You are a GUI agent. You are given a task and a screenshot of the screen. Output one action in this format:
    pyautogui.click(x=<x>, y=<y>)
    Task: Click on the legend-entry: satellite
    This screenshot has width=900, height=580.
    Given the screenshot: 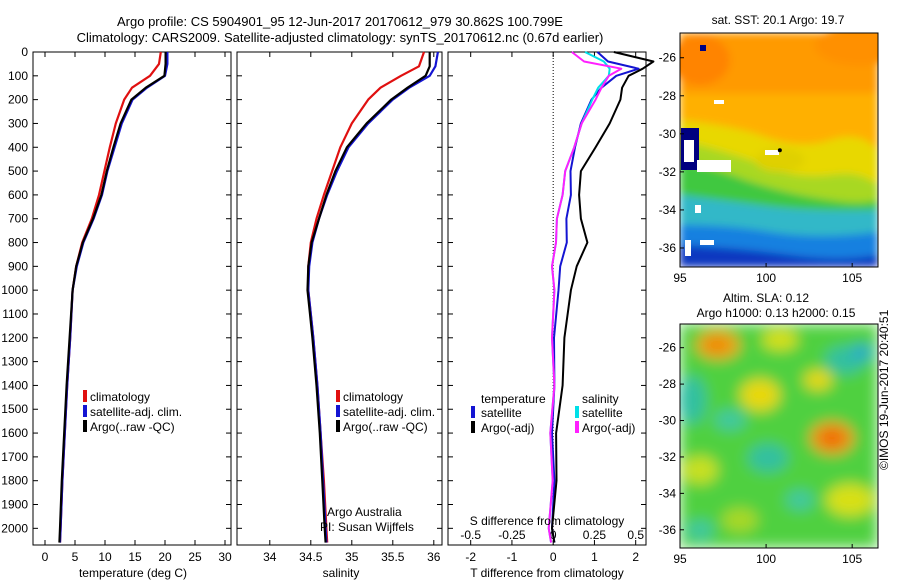 What is the action you would take?
    pyautogui.click(x=602, y=413)
    